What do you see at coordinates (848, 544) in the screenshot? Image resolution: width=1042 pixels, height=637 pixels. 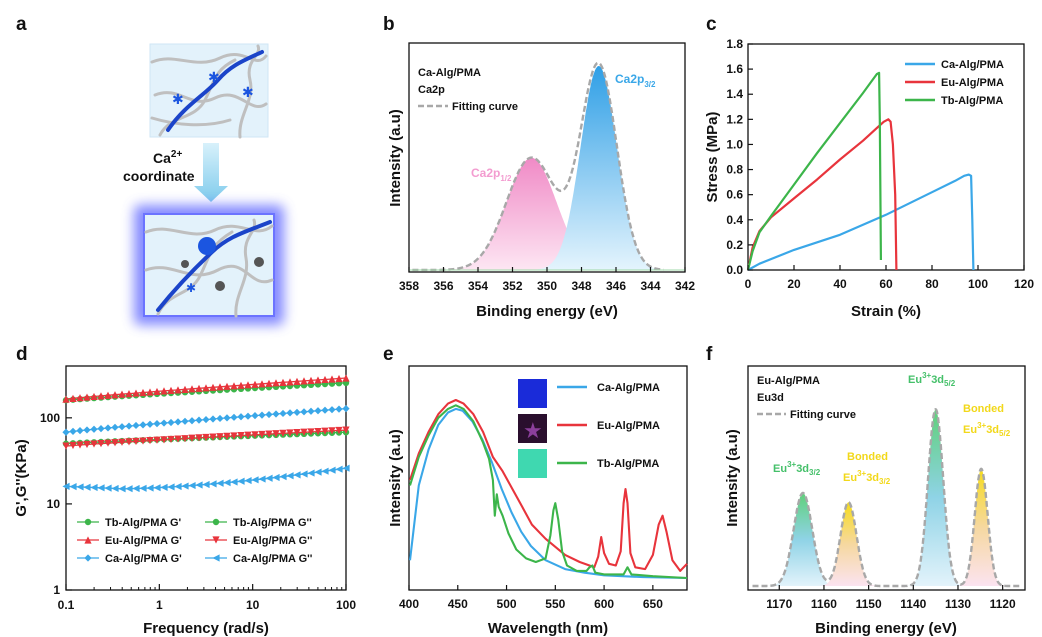 I see `panel-f-peak-area` at bounding box center [848, 544].